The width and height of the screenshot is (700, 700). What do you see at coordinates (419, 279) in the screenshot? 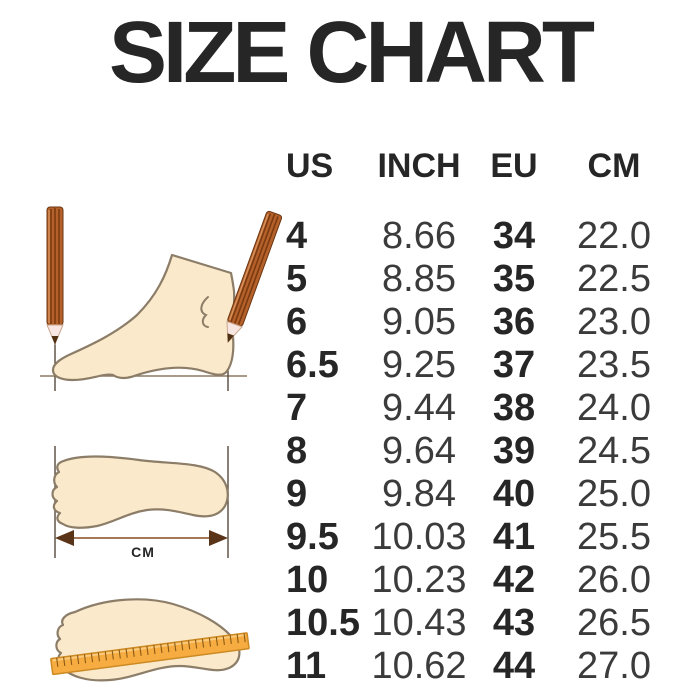
I see `inch-size: 8.85` at bounding box center [419, 279].